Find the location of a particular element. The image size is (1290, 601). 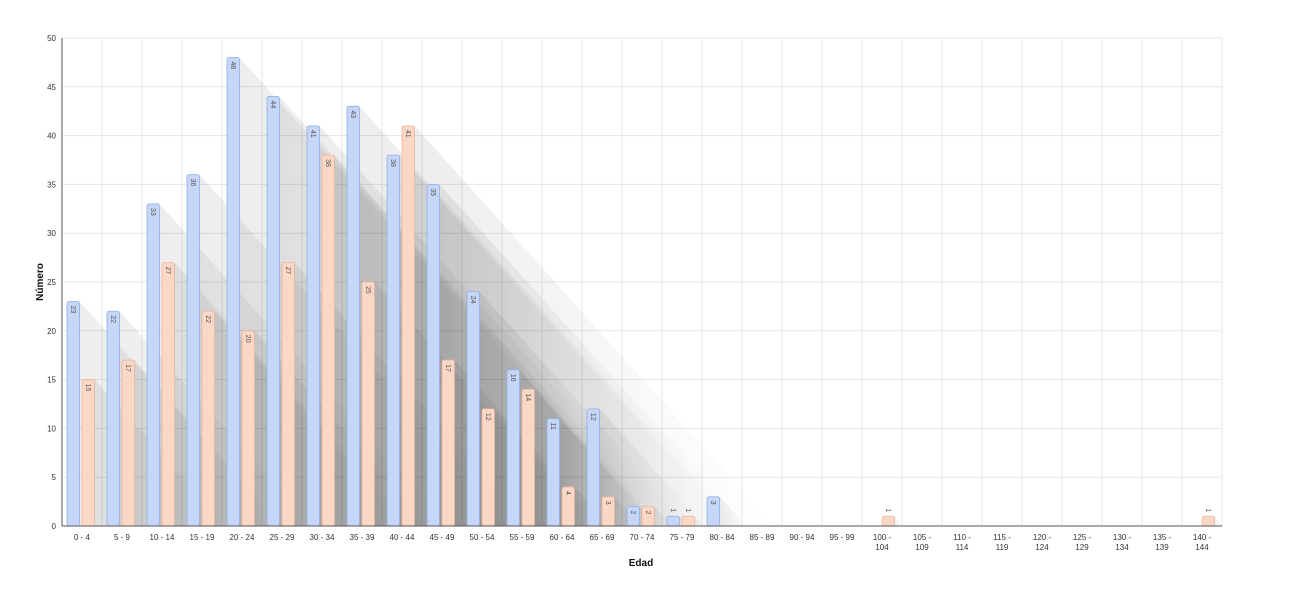

y-tick-label: 25 is located at coordinates (51, 282).